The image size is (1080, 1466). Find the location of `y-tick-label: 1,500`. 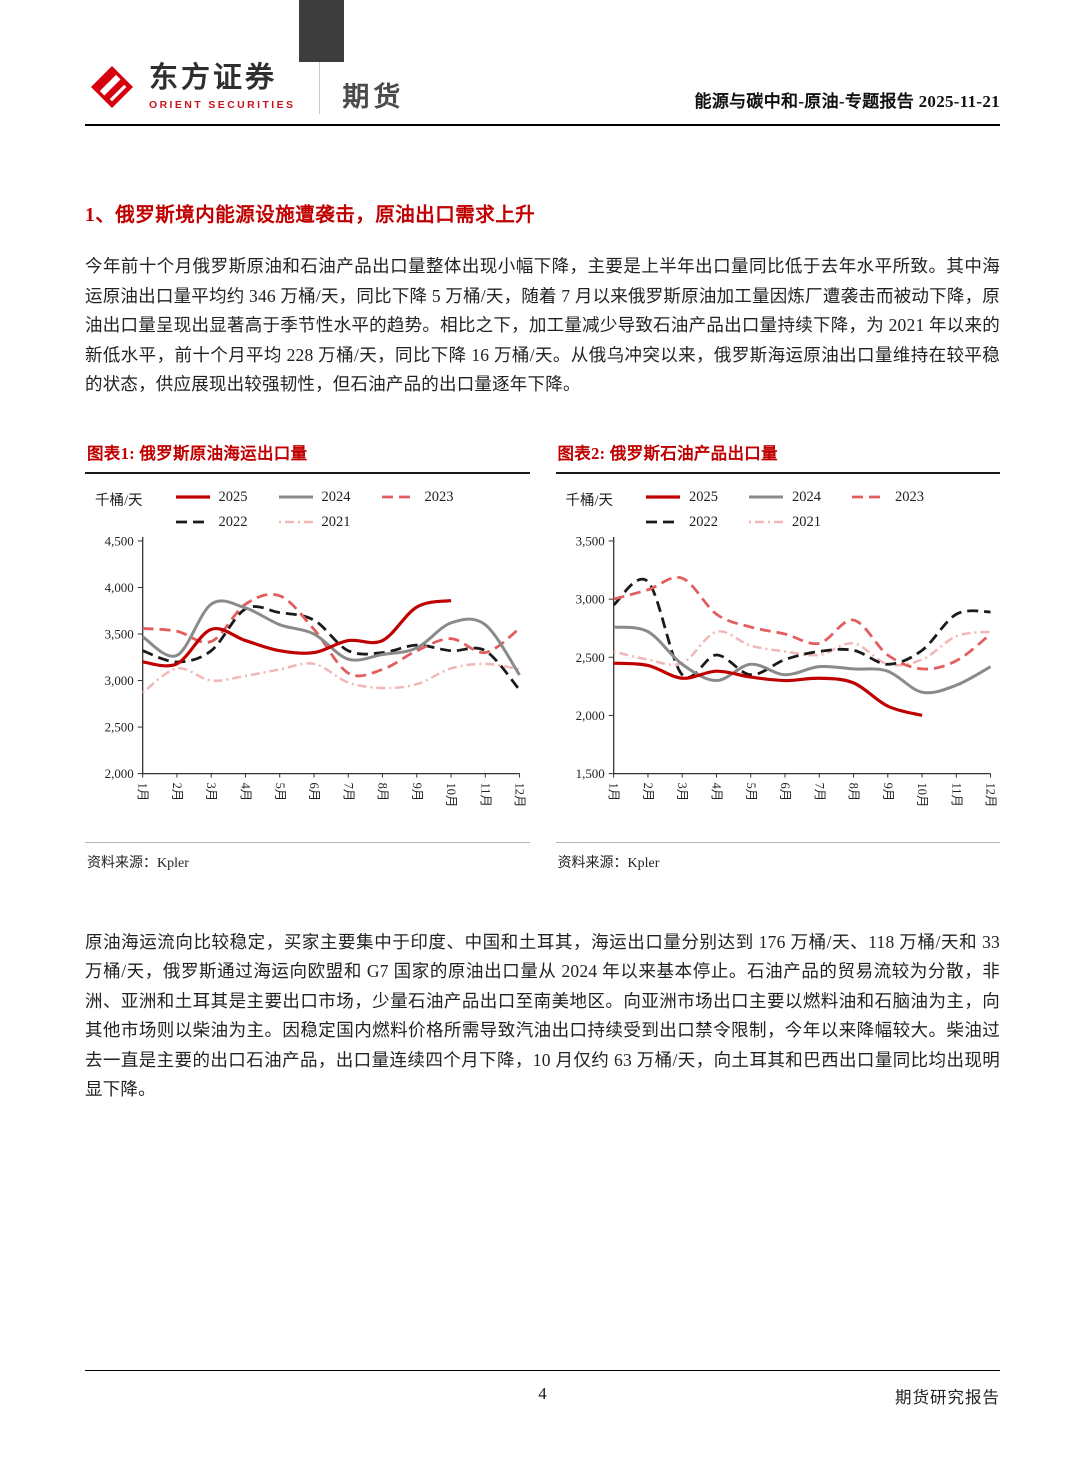

y-tick-label: 1,500 is located at coordinates (589, 773).